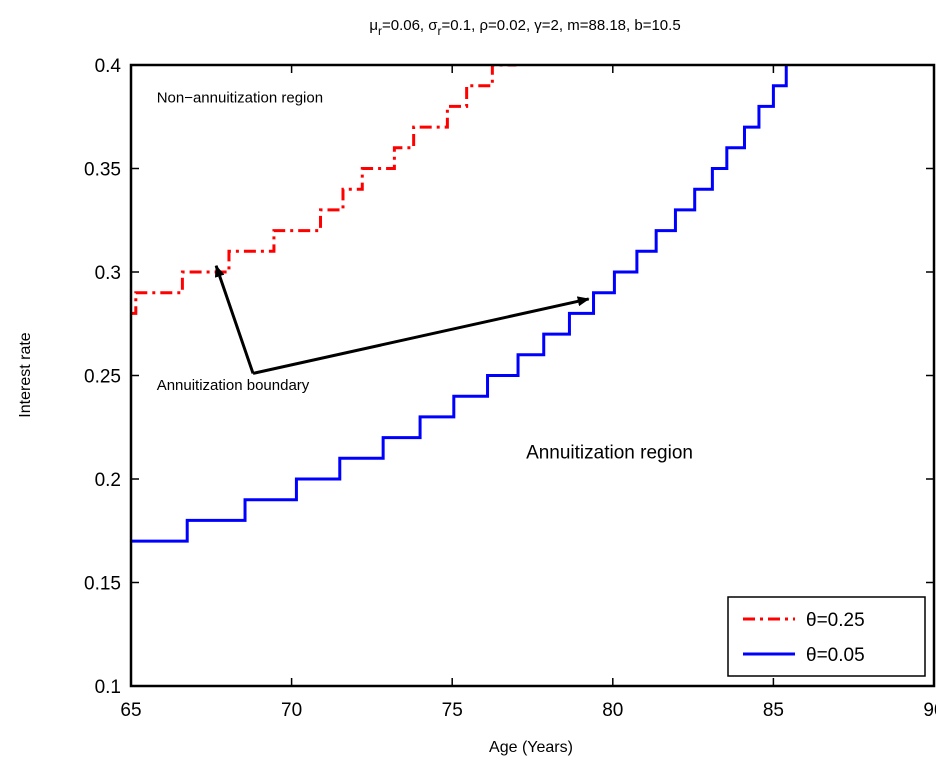 Image resolution: width=936 pixels, height=768 pixels. I want to click on arrow-layer, so click(402, 319).